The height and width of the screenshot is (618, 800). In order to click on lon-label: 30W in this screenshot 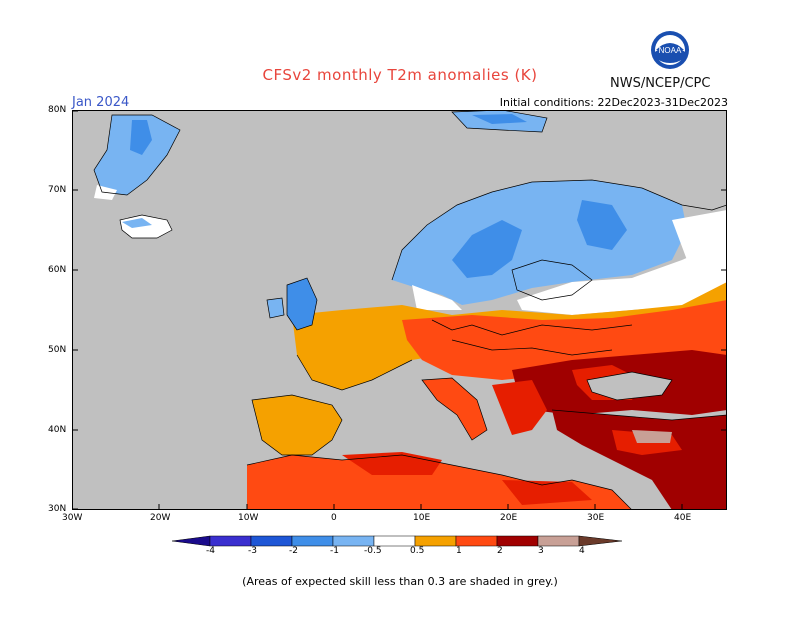, I will do `click(72, 518)`.